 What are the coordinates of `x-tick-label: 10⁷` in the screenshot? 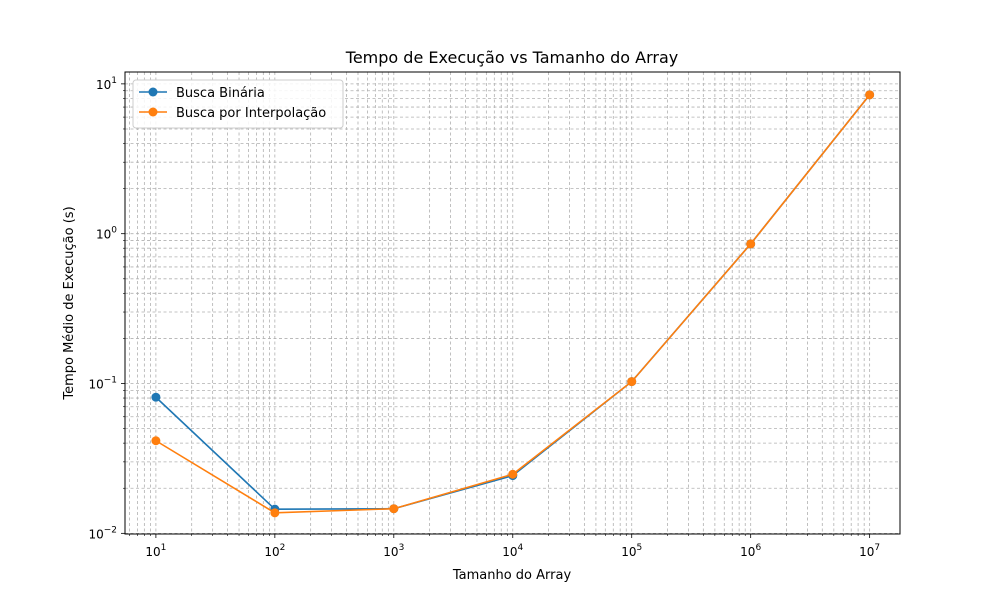 It's located at (869, 551).